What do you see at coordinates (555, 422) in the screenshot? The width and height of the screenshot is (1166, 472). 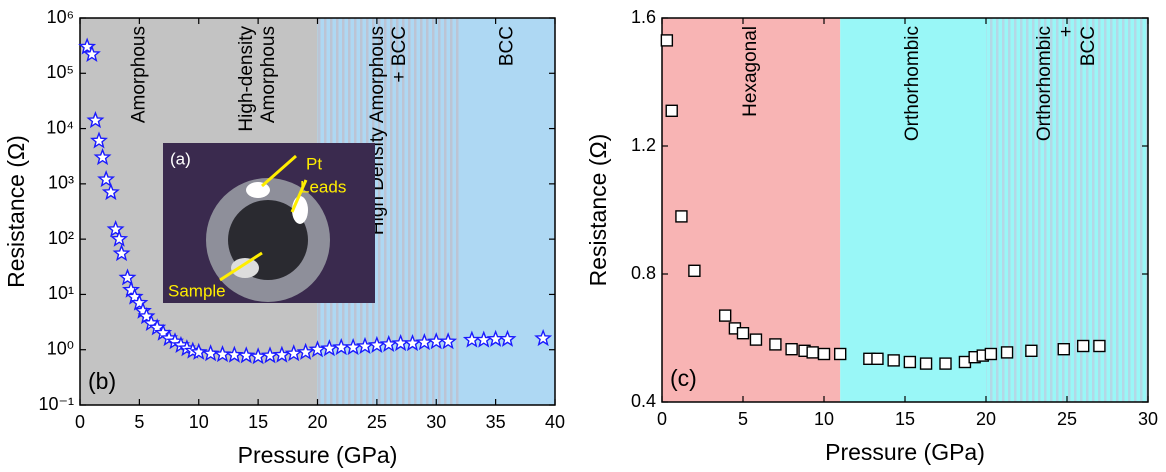 I see `x-tick-label: 40` at bounding box center [555, 422].